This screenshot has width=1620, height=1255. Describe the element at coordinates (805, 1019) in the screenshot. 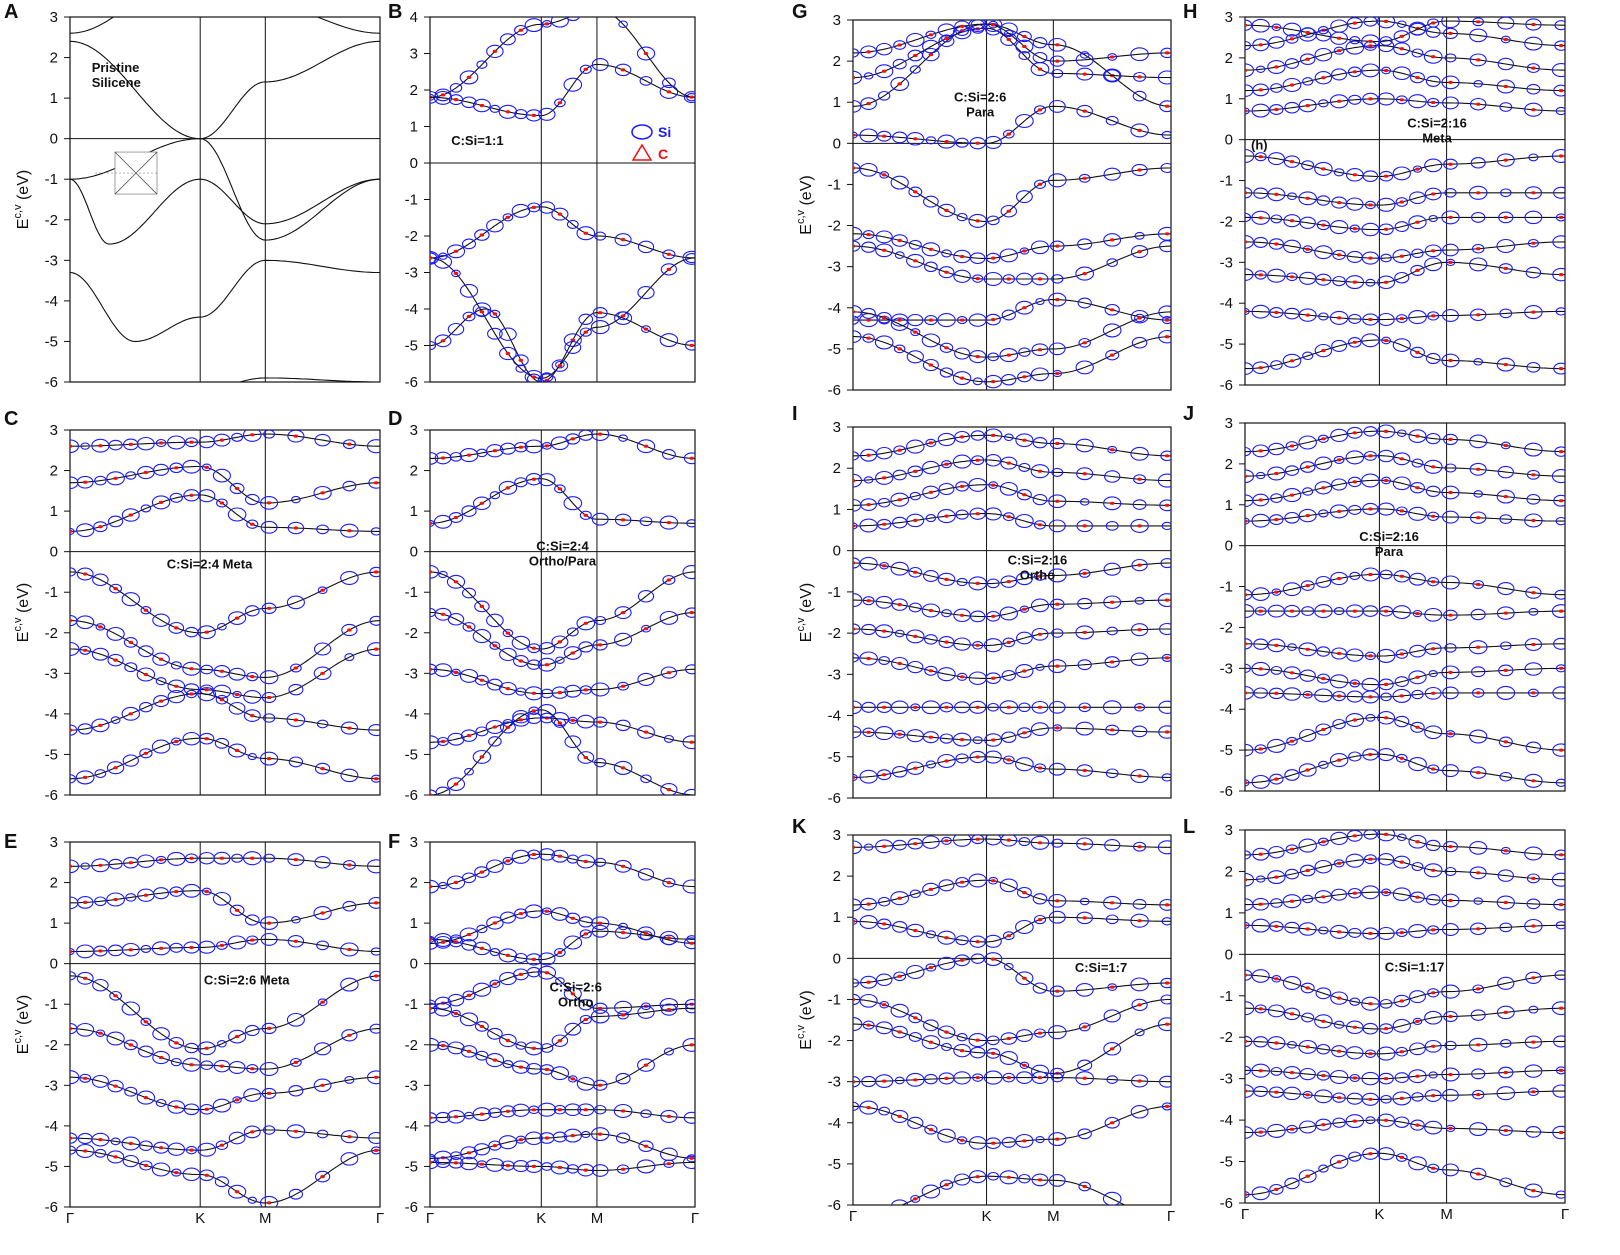

I see `y-axis-label: Ec,v (eV)` at that location.